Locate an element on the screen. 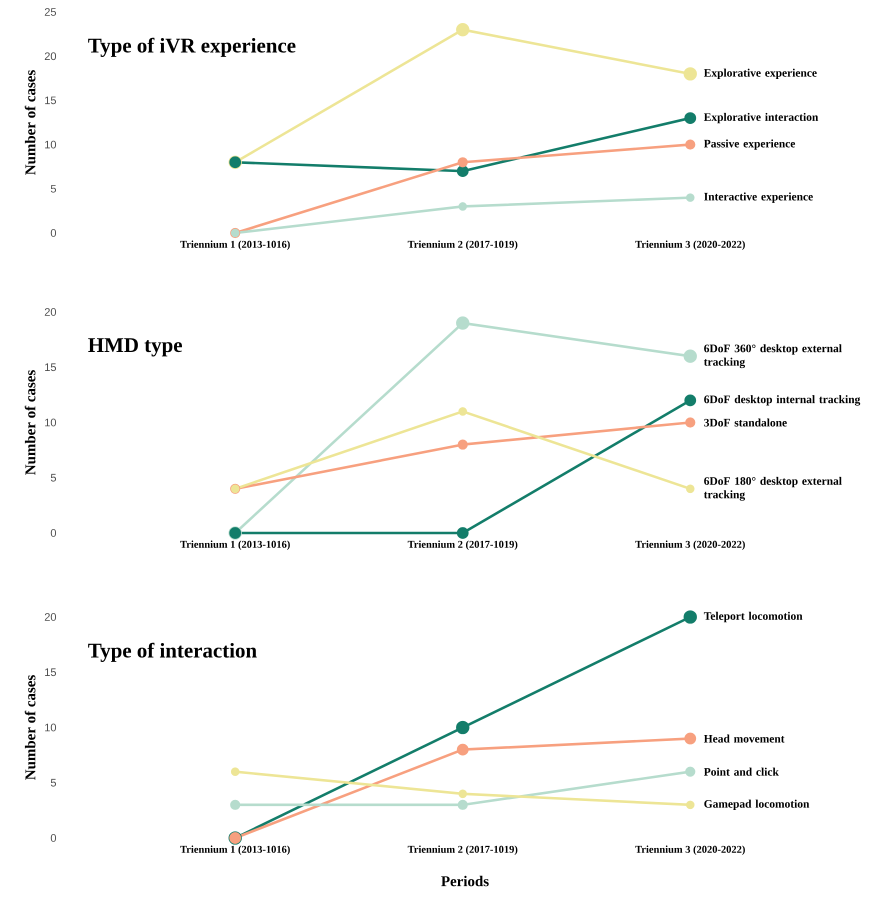 This screenshot has height=912, width=875. series-label: 3DoF standalone is located at coordinates (745, 422).